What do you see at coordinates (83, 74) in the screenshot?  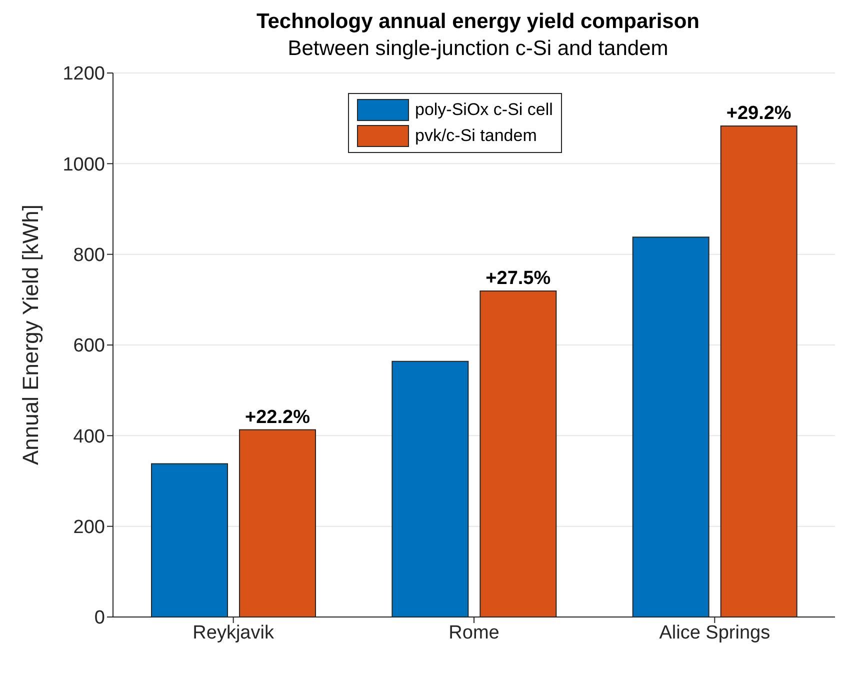 I see `y-tick-label: 1200` at bounding box center [83, 74].